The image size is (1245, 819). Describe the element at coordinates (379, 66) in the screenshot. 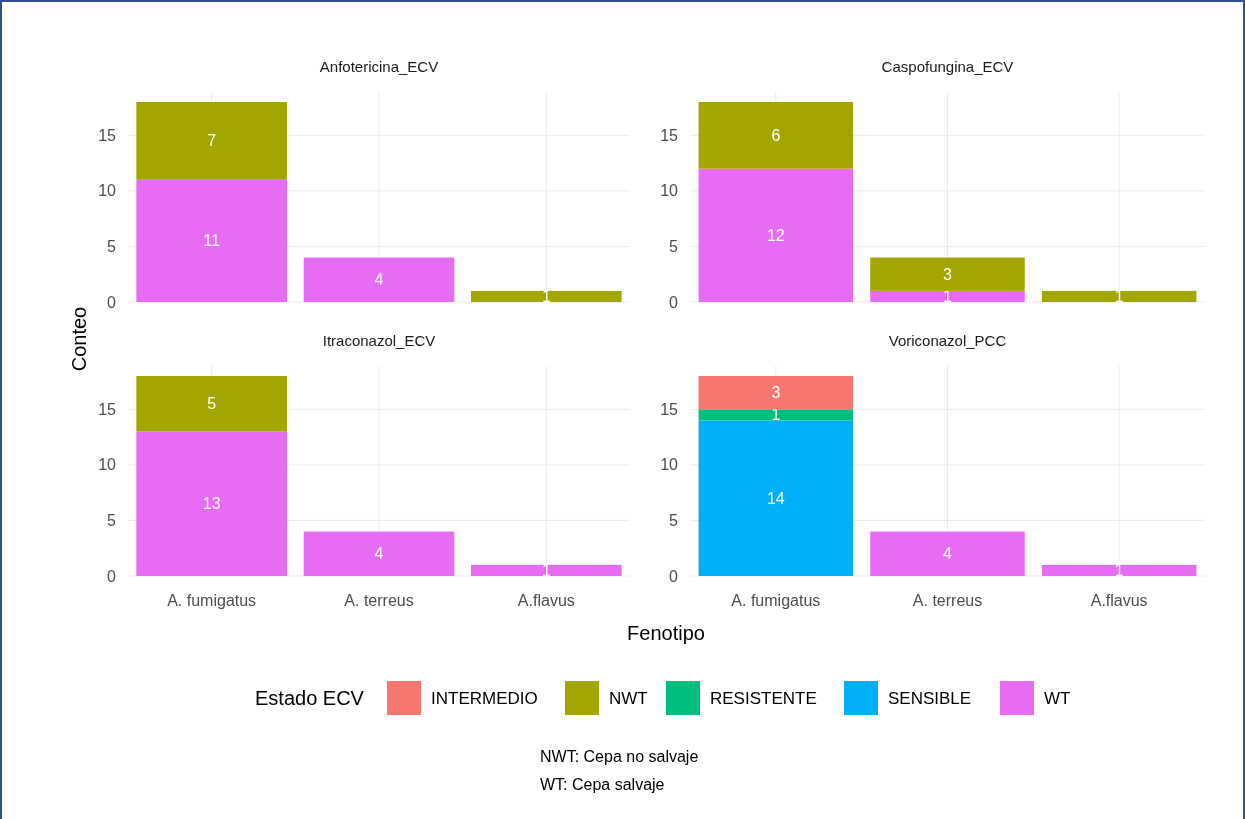

I see `chart-title: Anfotericina_ECV` at that location.